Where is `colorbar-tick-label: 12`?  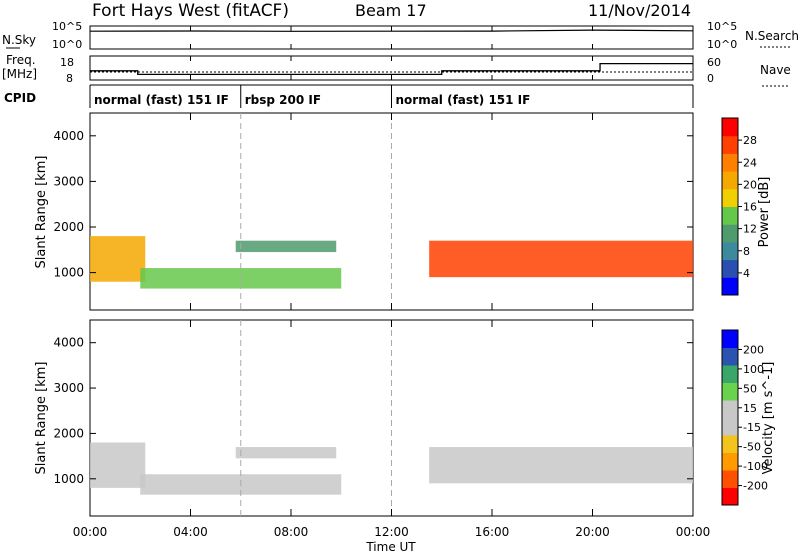
colorbar-tick-label: 12 is located at coordinates (750, 229).